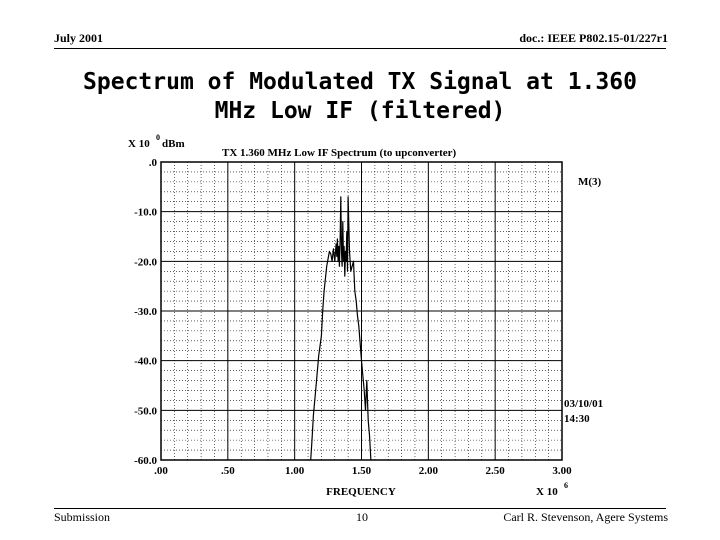 The width and height of the screenshot is (720, 540). Describe the element at coordinates (145, 411) in the screenshot. I see `y-tick-label: -50.0` at that location.